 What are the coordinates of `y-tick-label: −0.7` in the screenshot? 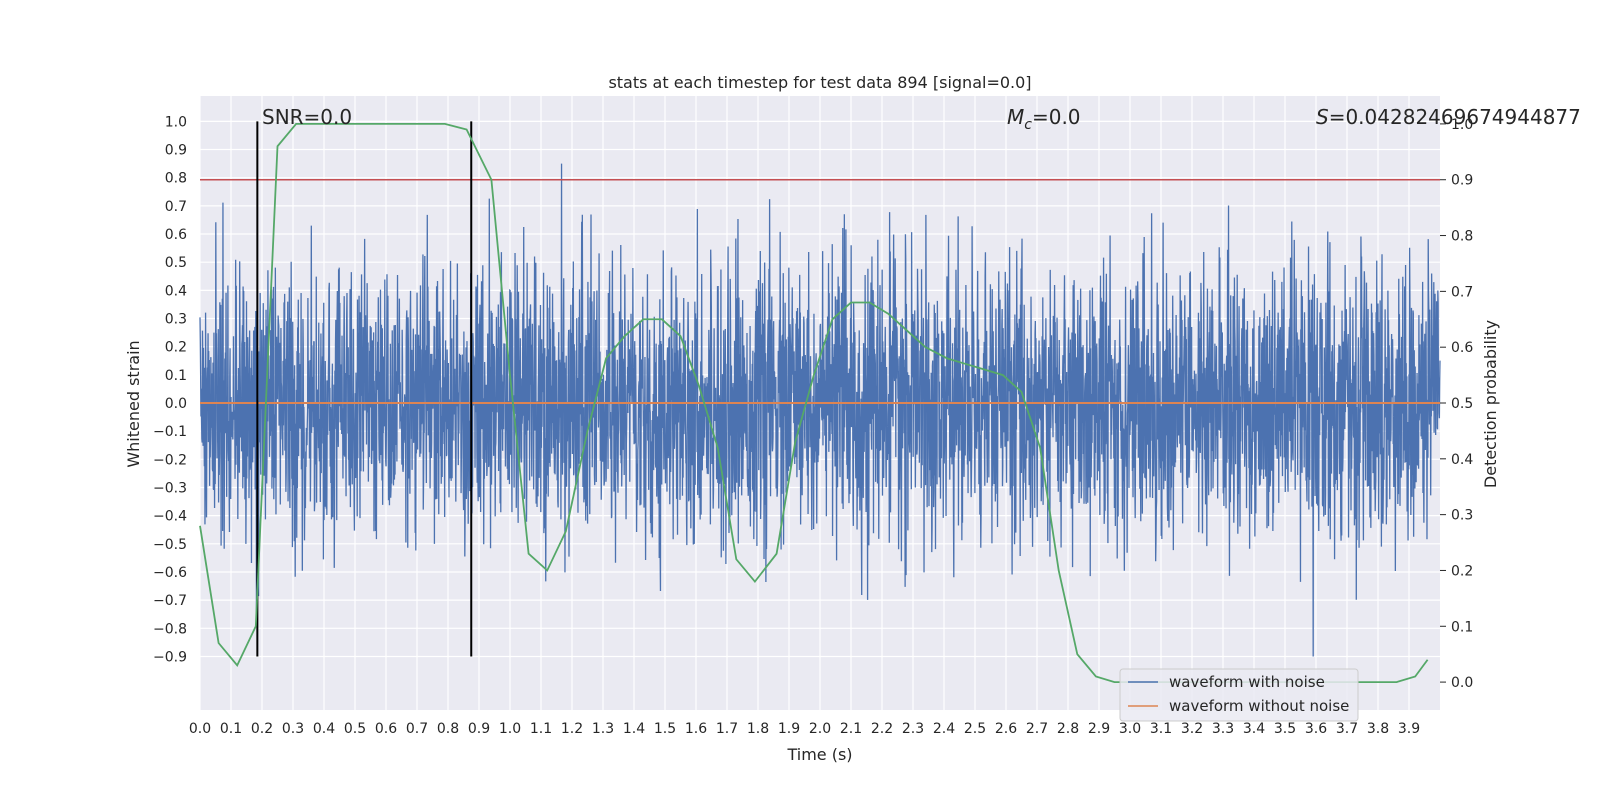 It's located at (170, 601).